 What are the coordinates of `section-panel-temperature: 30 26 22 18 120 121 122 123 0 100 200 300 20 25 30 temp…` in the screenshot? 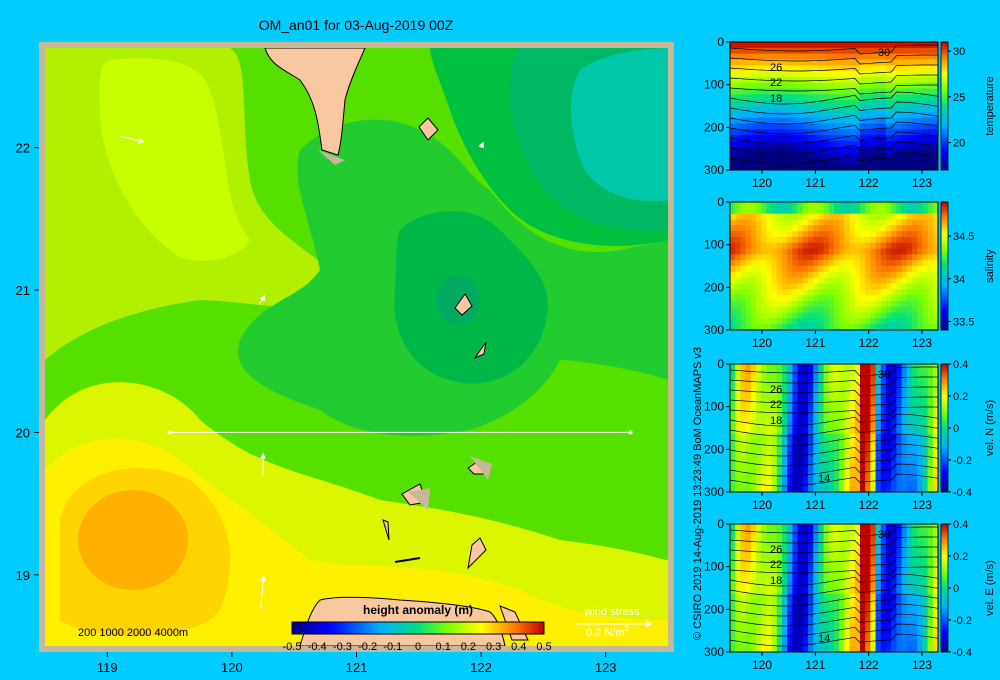 It's located at (850, 112).